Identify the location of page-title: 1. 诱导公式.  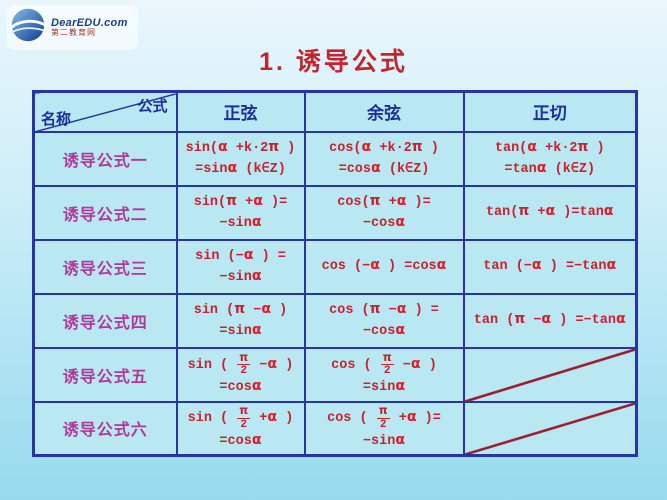
(333, 62).